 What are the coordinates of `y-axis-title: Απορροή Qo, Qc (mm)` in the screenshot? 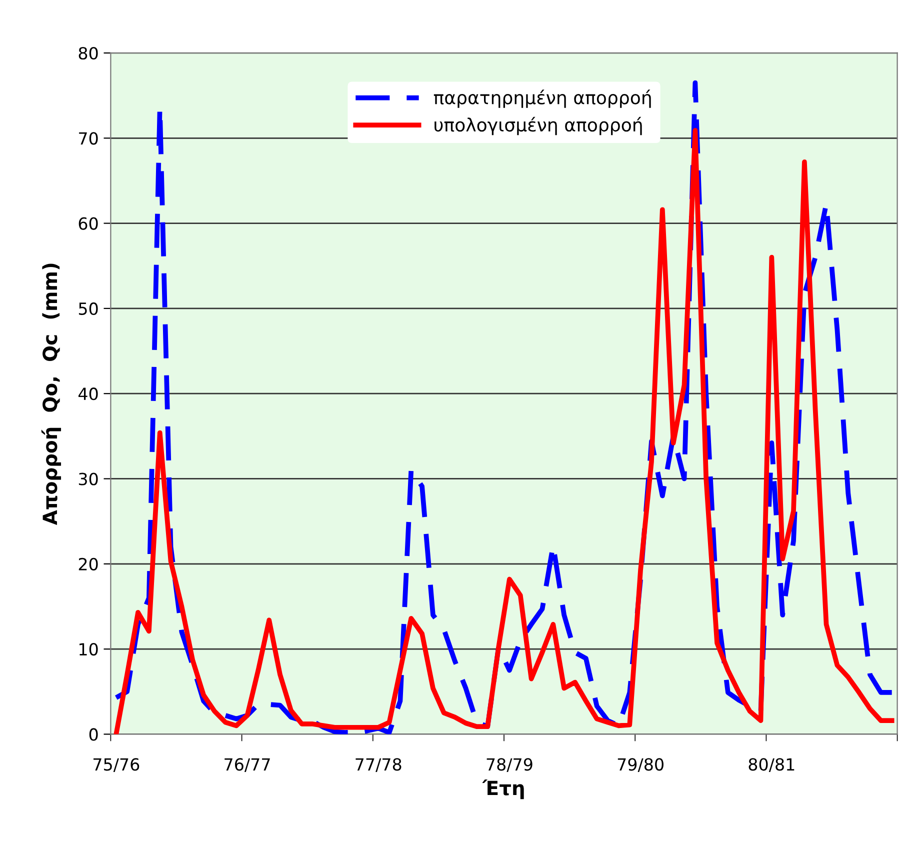 It's located at (51, 395).